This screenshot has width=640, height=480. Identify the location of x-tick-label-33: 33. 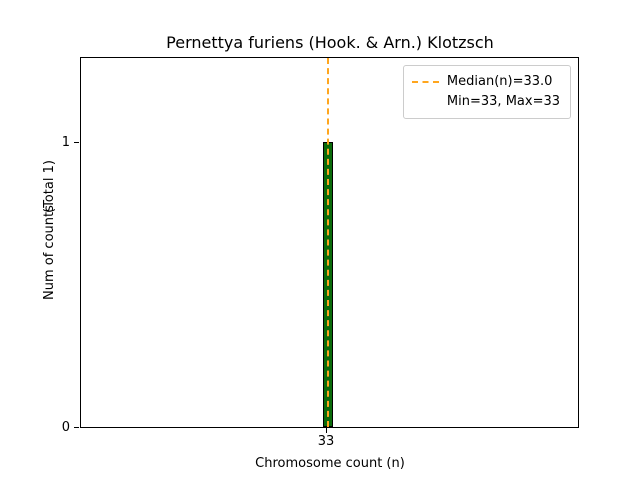
(326, 441).